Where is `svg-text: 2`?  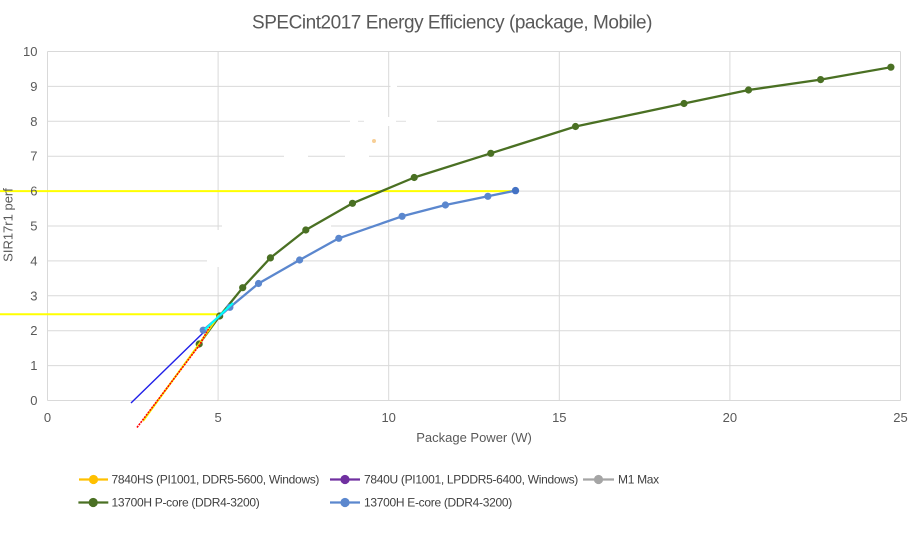 svg-text: 2 is located at coordinates (33, 330).